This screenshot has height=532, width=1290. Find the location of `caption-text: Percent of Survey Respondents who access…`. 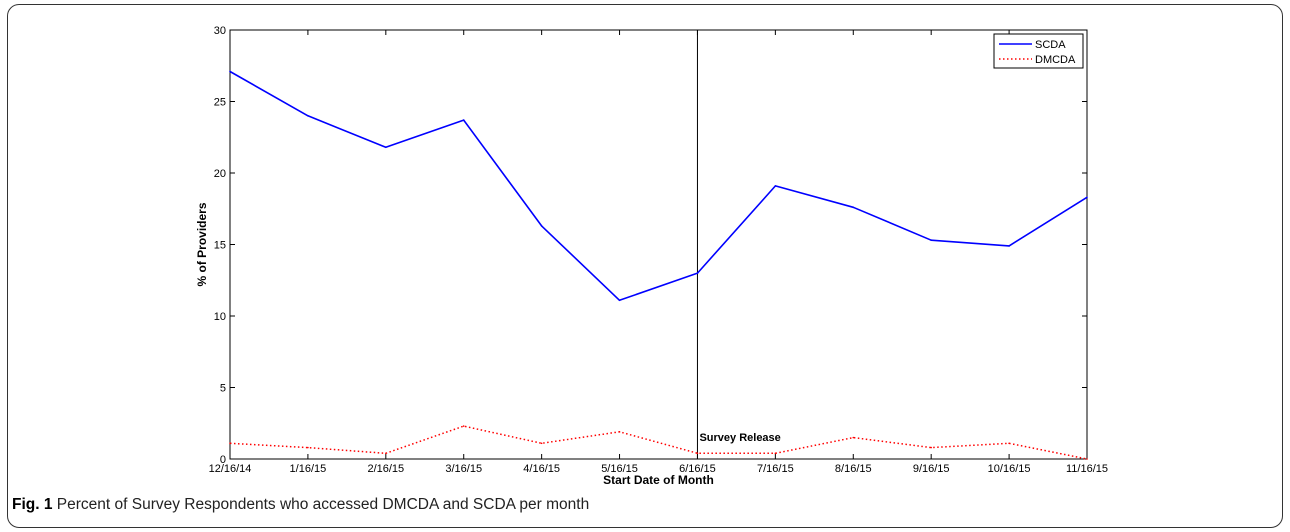

caption-text: Percent of Survey Respondents who access… is located at coordinates (321, 504).